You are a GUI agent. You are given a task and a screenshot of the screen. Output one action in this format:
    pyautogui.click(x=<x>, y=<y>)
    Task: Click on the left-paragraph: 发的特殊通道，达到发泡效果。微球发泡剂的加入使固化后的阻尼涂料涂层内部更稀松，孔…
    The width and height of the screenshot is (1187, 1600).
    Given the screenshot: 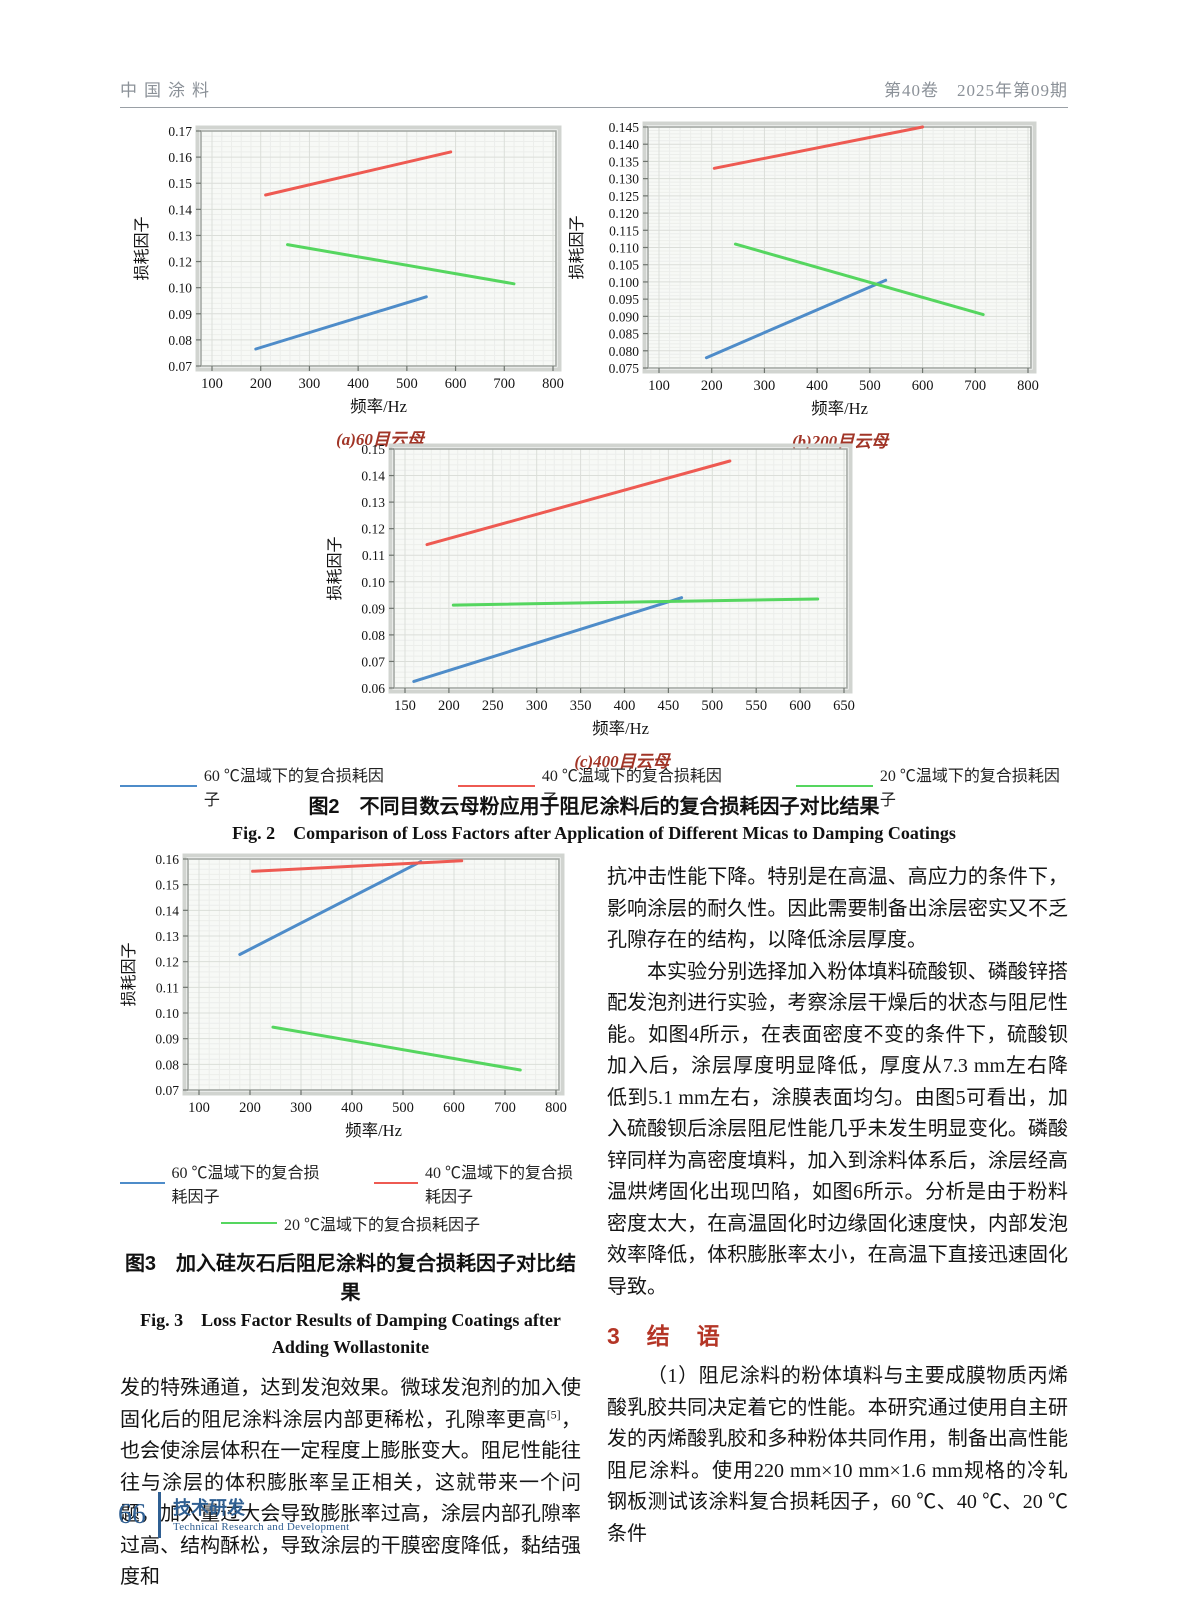 What is the action you would take?
    pyautogui.click(x=350, y=1483)
    